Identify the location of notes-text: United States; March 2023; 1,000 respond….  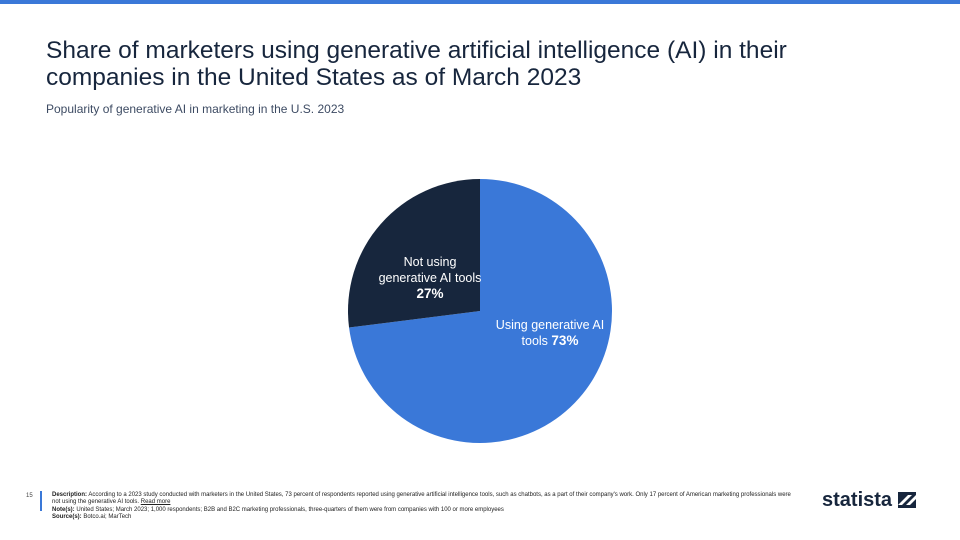
(290, 509).